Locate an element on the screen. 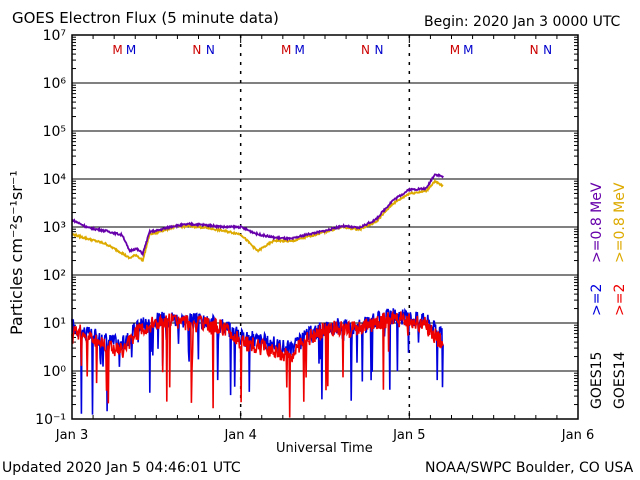 This screenshot has height=480, width=640. legend-goes15-08mev: >=0.8 MeV is located at coordinates (597, 222).